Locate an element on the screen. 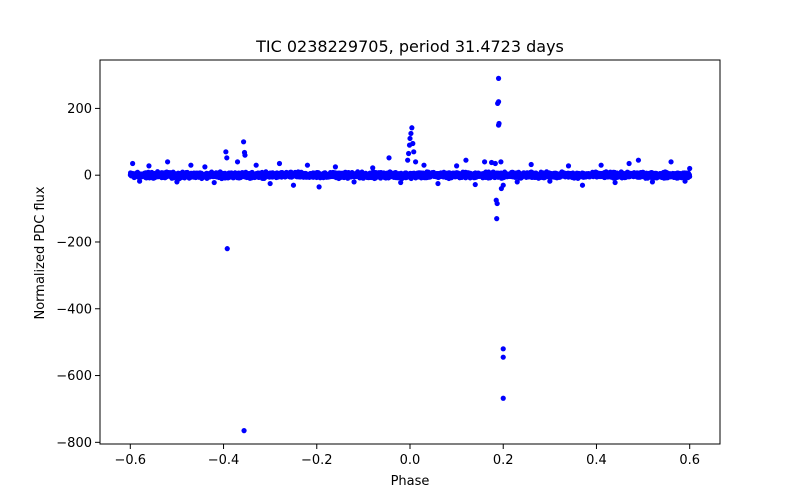 The width and height of the screenshot is (800, 500). x-tick-label: 0.4 is located at coordinates (596, 460).